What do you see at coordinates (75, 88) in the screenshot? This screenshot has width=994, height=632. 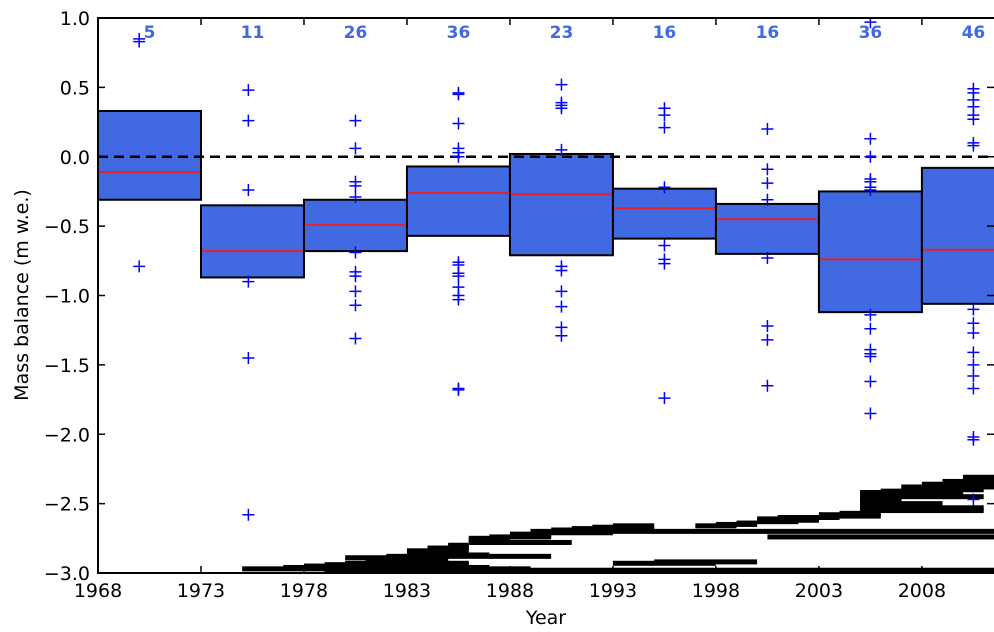 I see `y-tick-label: 0.5` at bounding box center [75, 88].